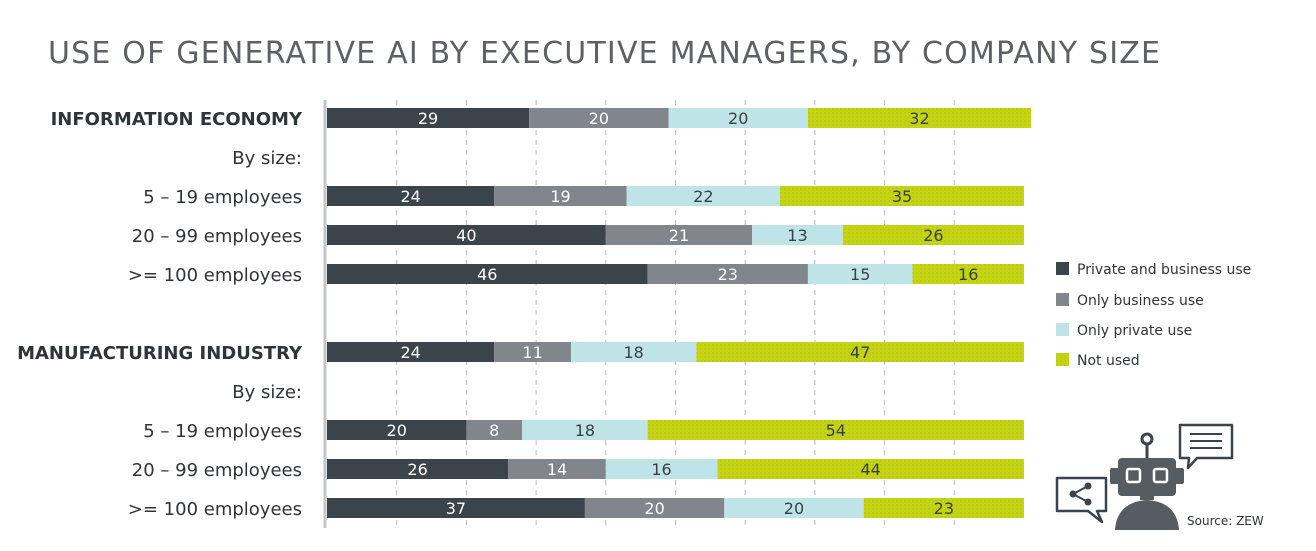 The width and height of the screenshot is (1316, 551). I want to click on legend-label: Not used, so click(1108, 361).